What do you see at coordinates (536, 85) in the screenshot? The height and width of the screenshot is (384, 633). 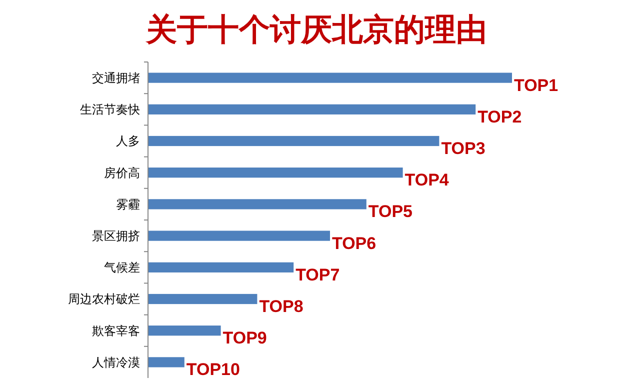 I see `annotation: TOP1` at bounding box center [536, 85].